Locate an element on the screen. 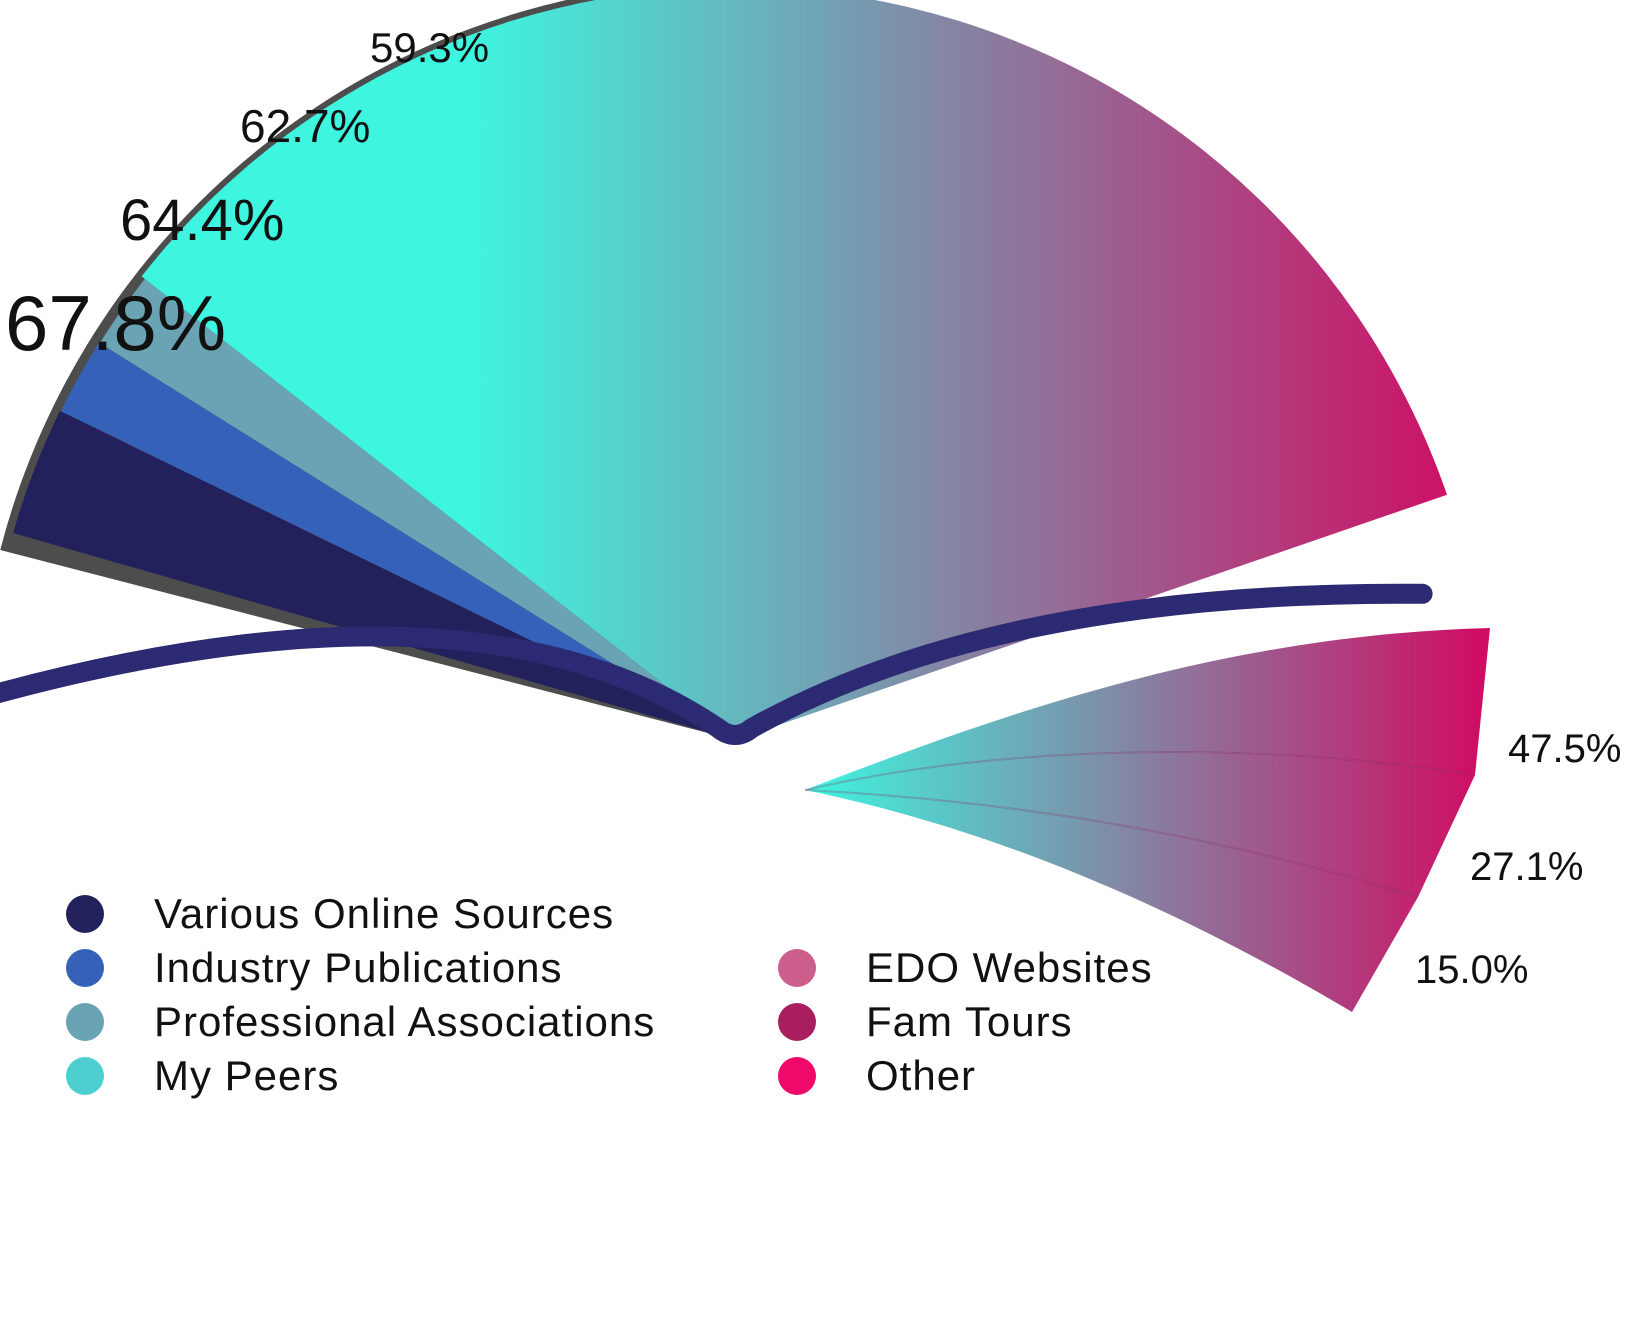  legend-item-various-online-sources: Various Online Sources is located at coordinates (340, 914).